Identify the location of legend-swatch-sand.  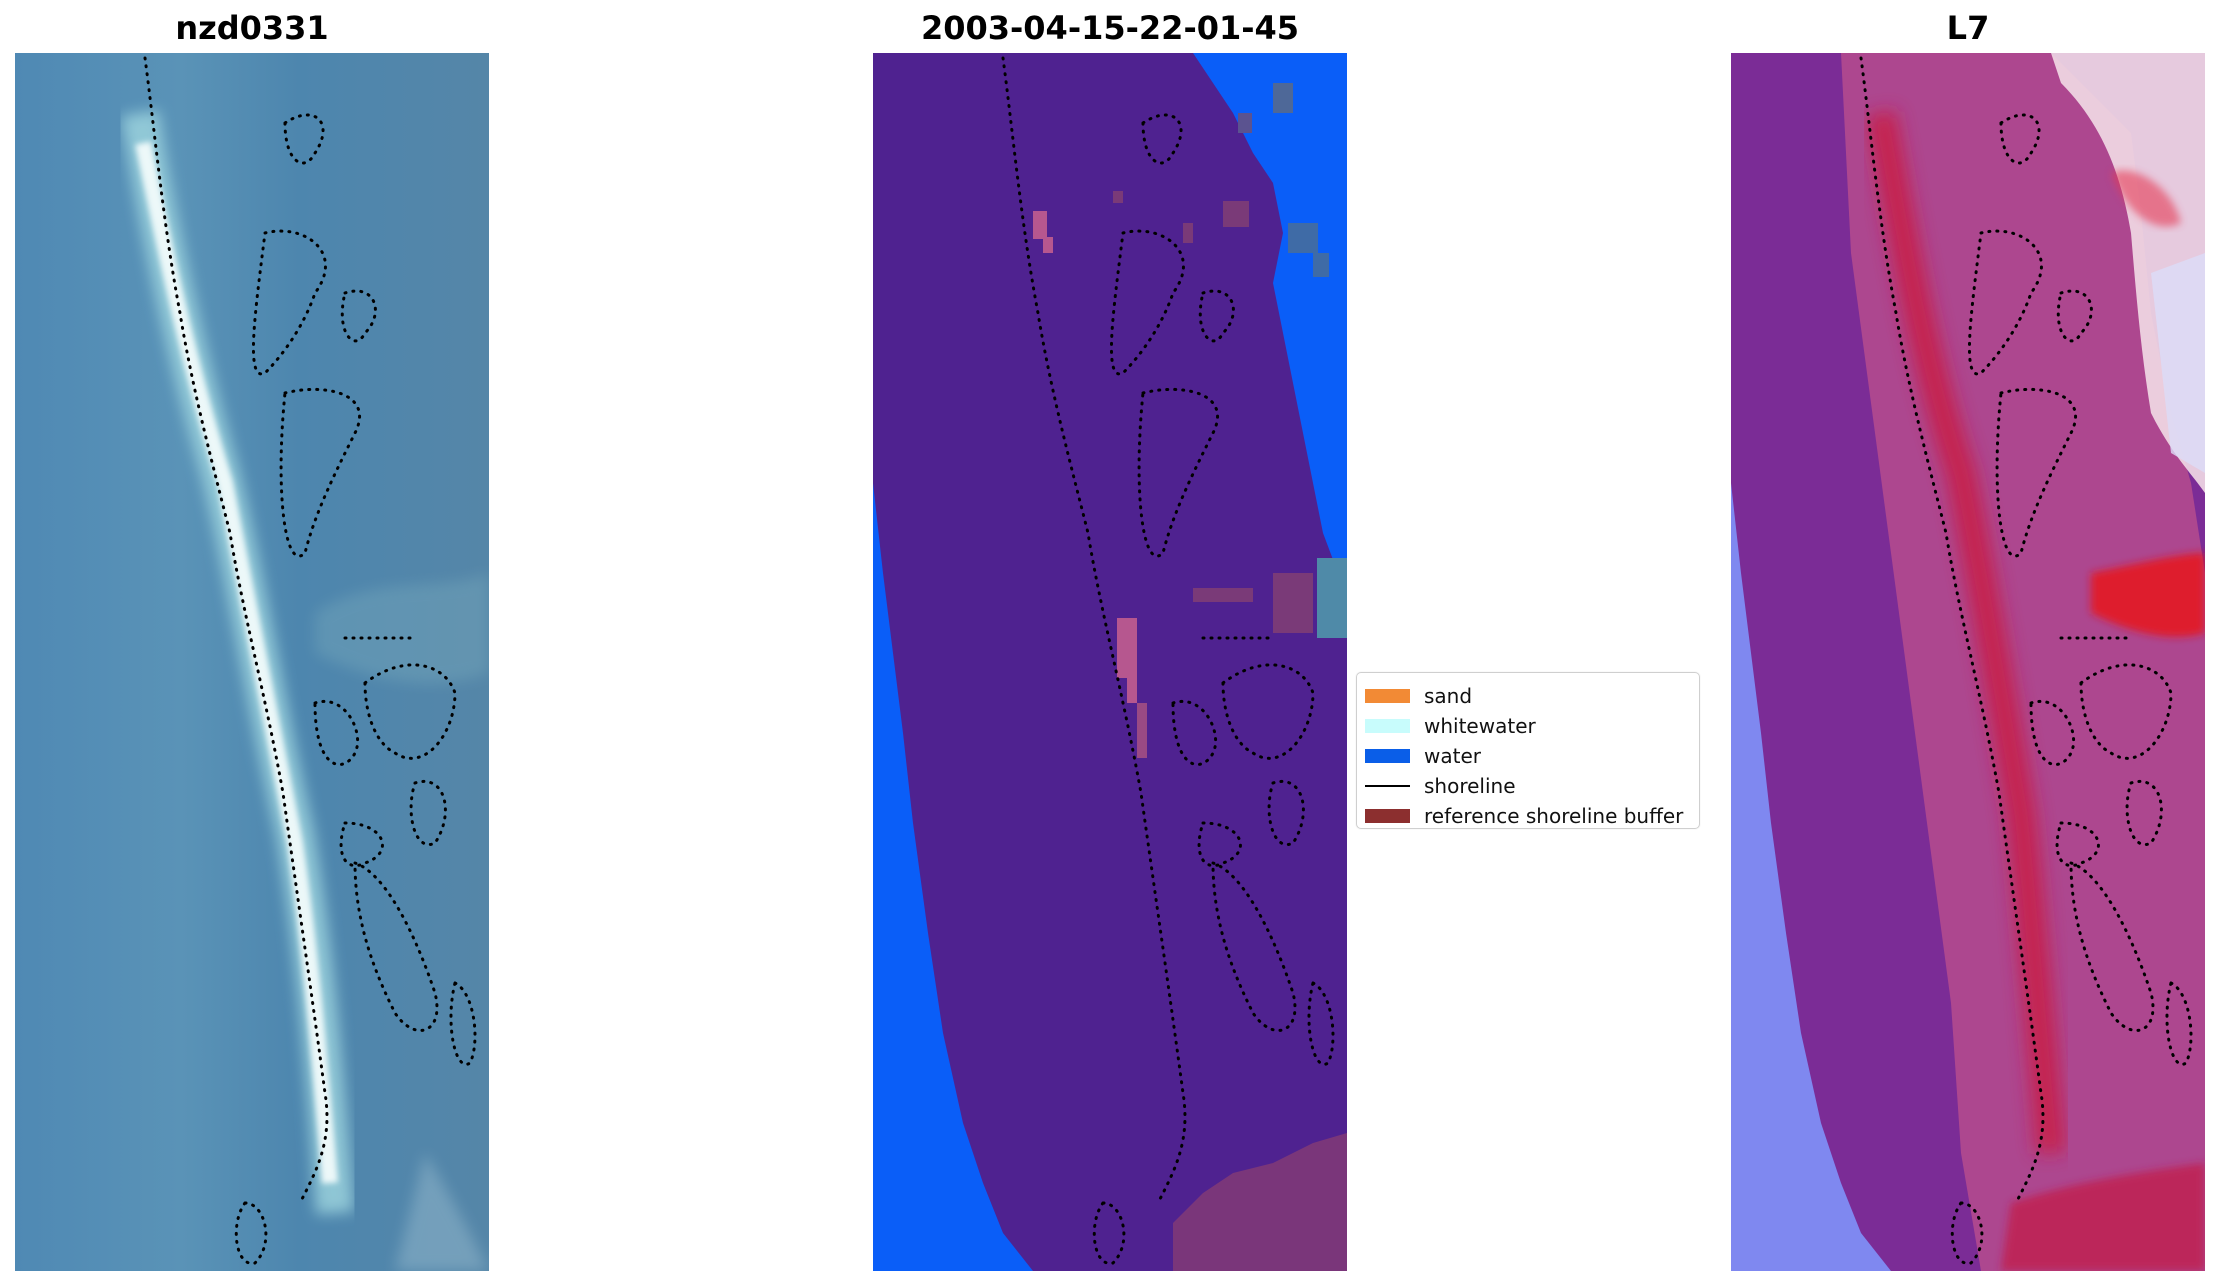
(1387, 696).